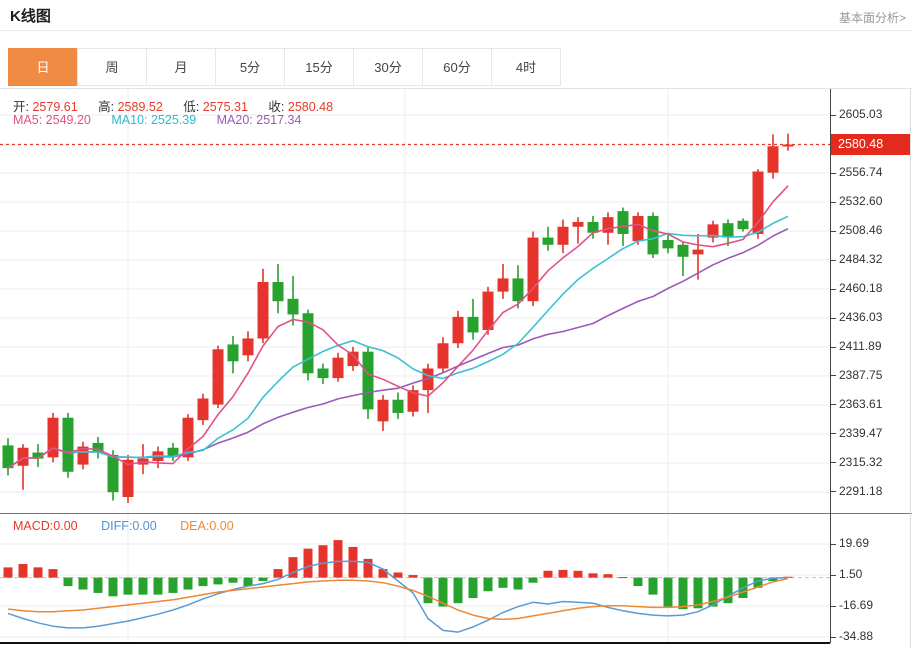 The image size is (912, 648). What do you see at coordinates (181, 67) in the screenshot?
I see `tab-month: 月` at bounding box center [181, 67].